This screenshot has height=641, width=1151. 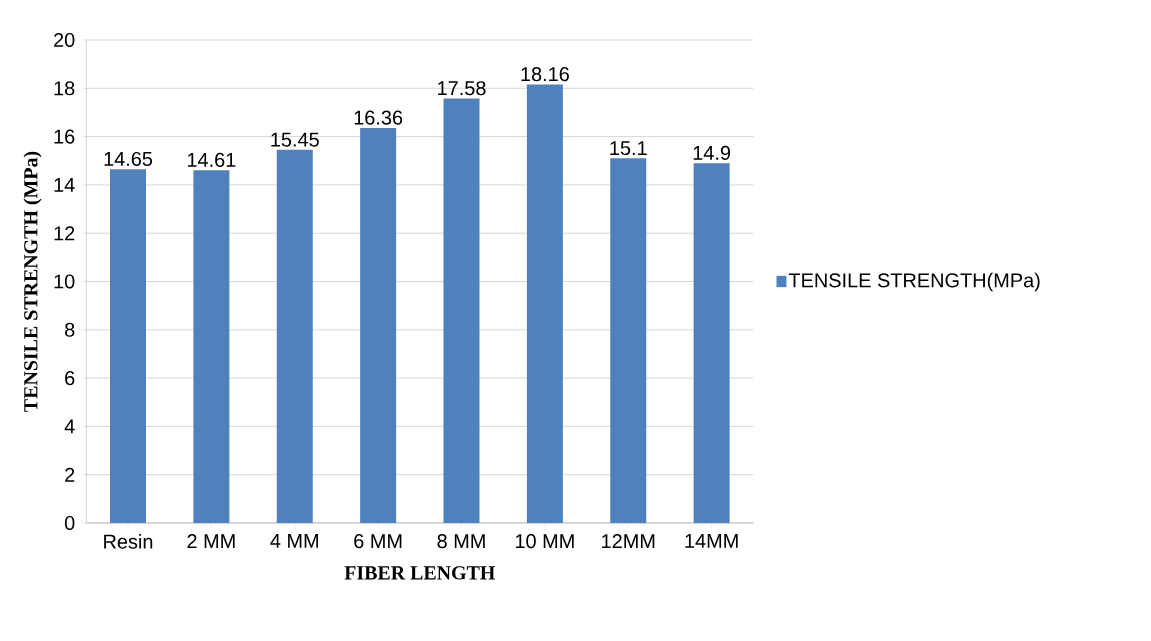 What do you see at coordinates (420, 573) in the screenshot?
I see `x-axis-title: FIBER LENGTH` at bounding box center [420, 573].